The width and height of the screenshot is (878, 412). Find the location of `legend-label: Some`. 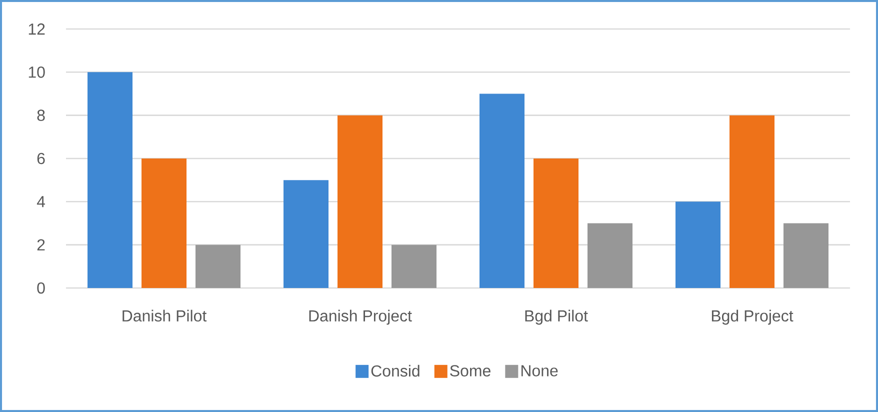

legend-label: Some is located at coordinates (470, 370).